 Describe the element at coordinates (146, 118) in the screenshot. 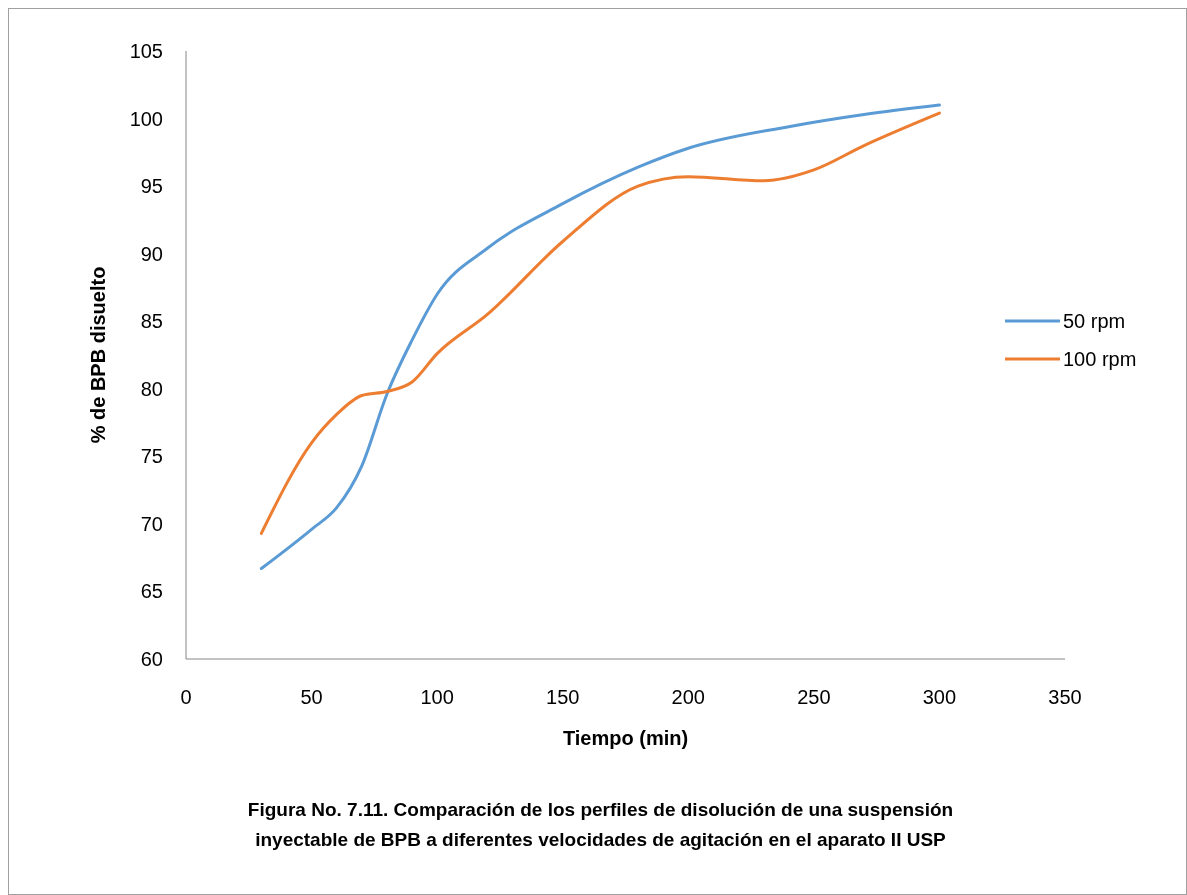

I see `y-tick-label: 100` at that location.